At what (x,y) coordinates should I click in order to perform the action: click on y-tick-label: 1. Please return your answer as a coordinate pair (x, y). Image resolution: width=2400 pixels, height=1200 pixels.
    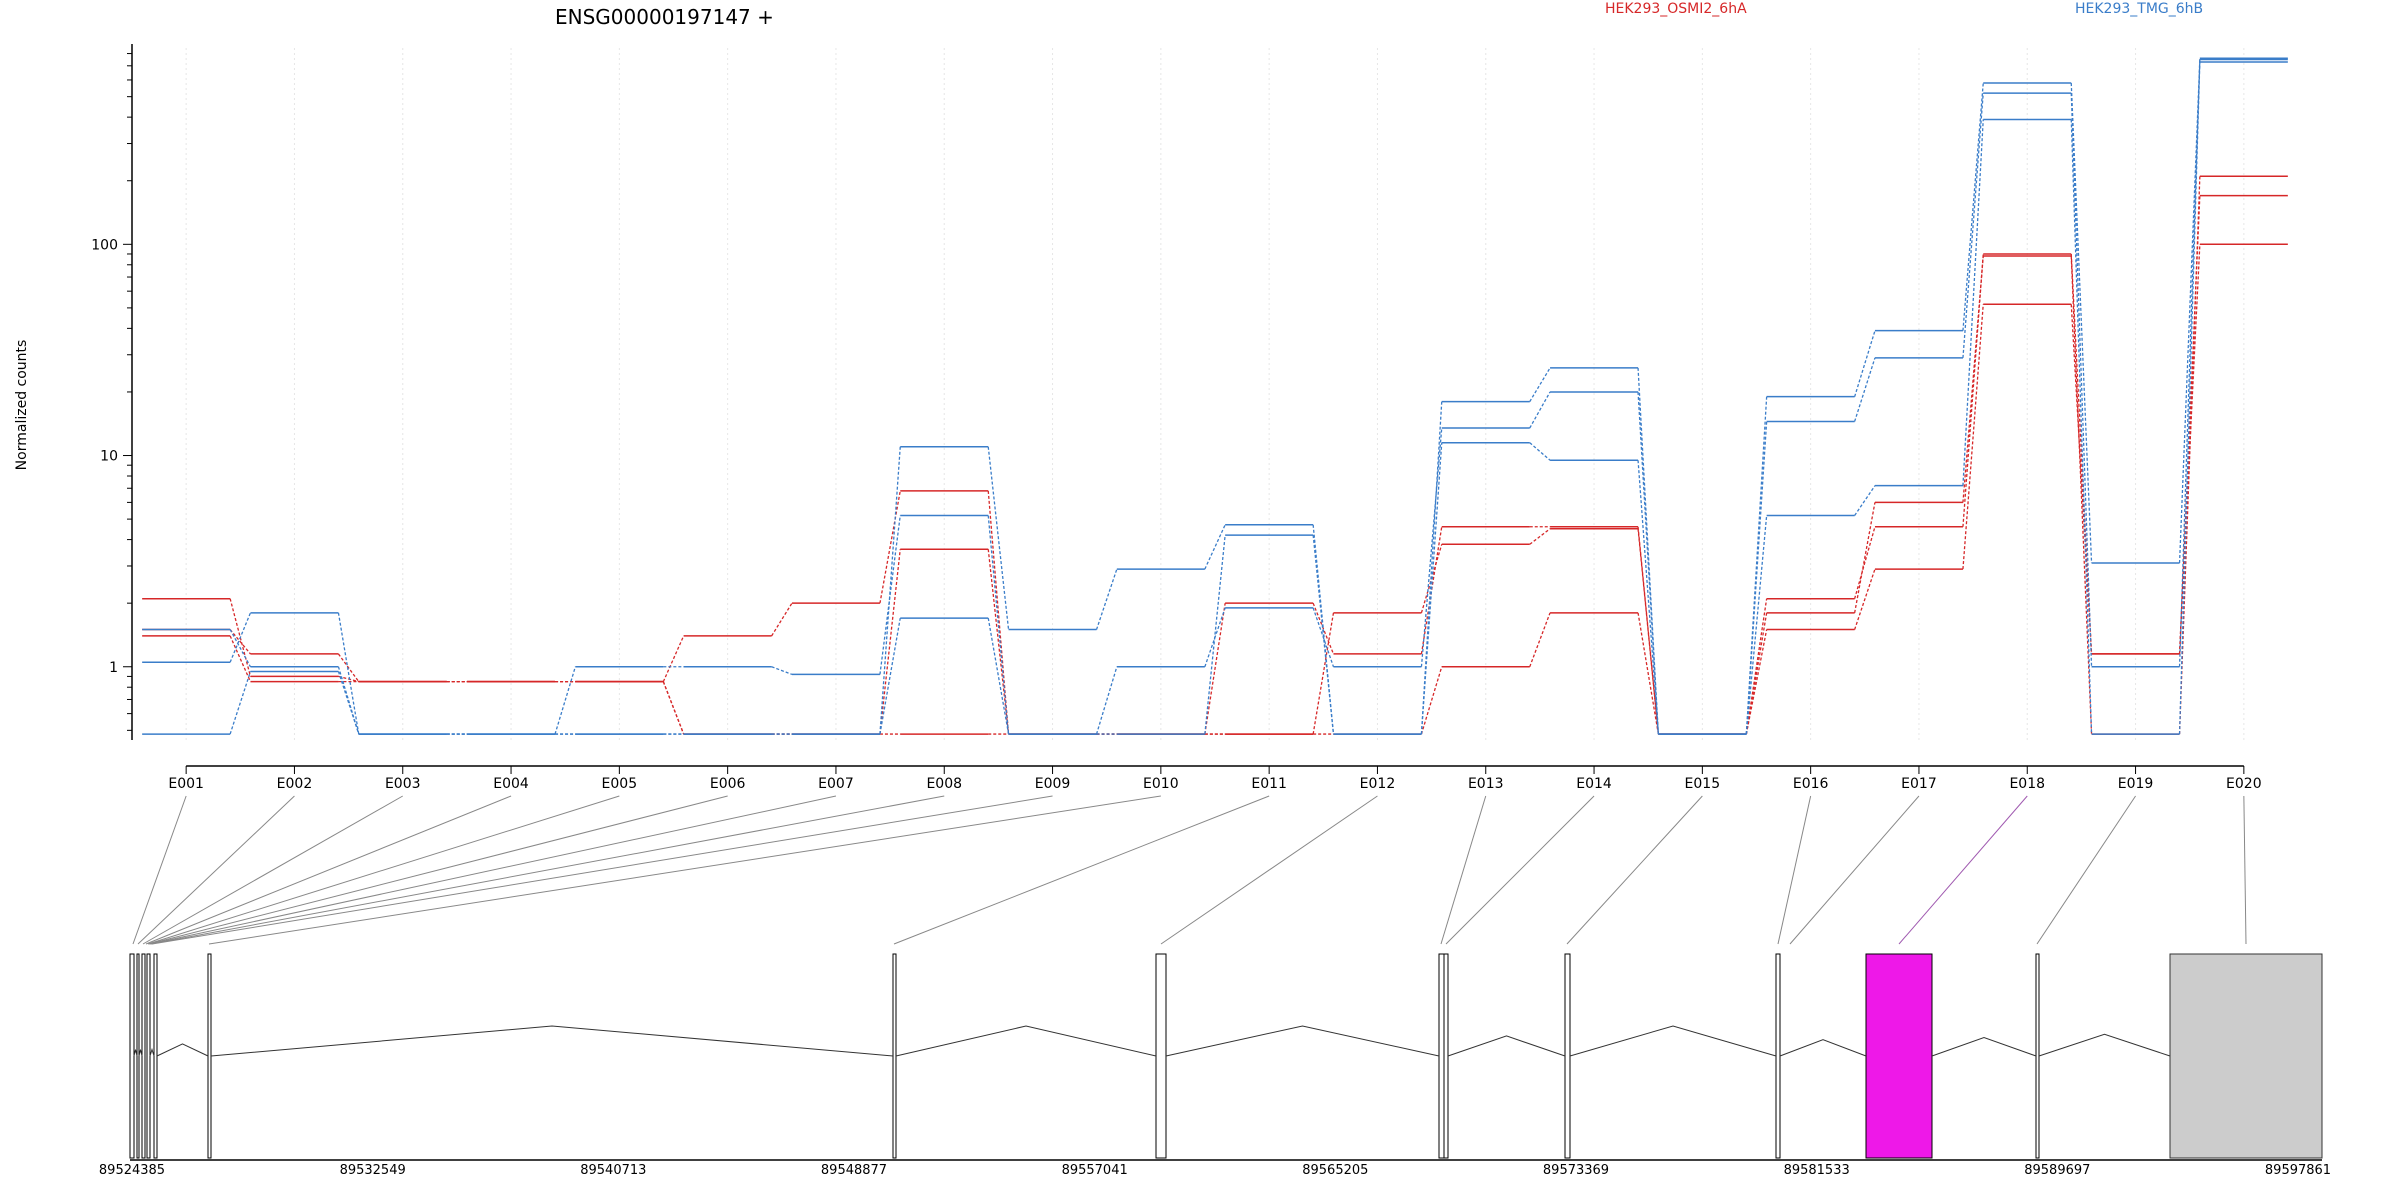
    Looking at the image, I should click on (113, 668).